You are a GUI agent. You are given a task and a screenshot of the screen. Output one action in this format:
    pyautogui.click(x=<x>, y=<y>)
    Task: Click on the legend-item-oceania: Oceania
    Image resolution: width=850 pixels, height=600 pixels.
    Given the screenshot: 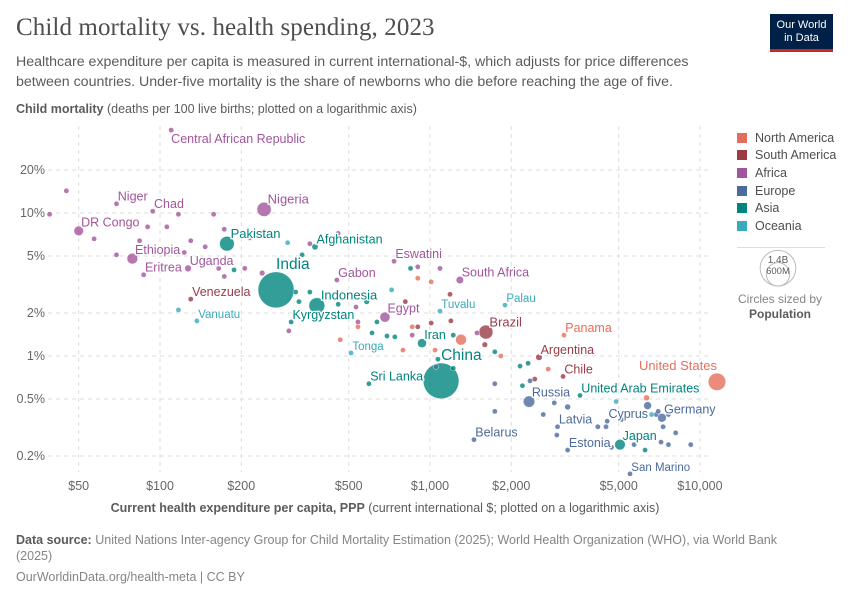 What is the action you would take?
    pyautogui.click(x=786, y=226)
    